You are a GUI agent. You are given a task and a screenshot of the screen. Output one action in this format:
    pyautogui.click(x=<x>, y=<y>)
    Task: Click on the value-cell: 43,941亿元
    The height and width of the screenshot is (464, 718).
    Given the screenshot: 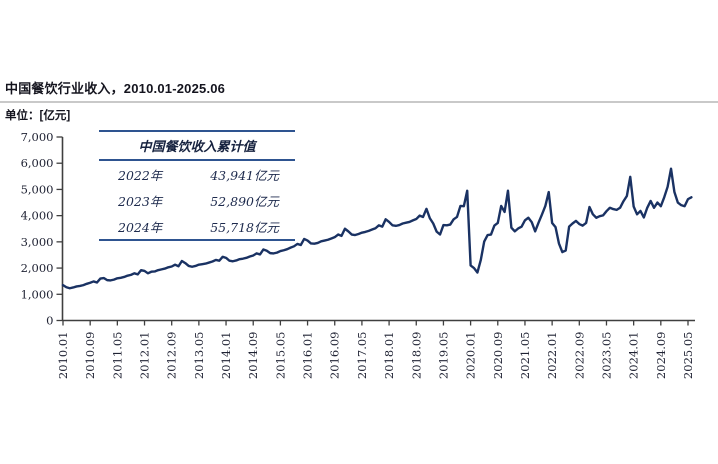 What is the action you would take?
    pyautogui.click(x=244, y=175)
    